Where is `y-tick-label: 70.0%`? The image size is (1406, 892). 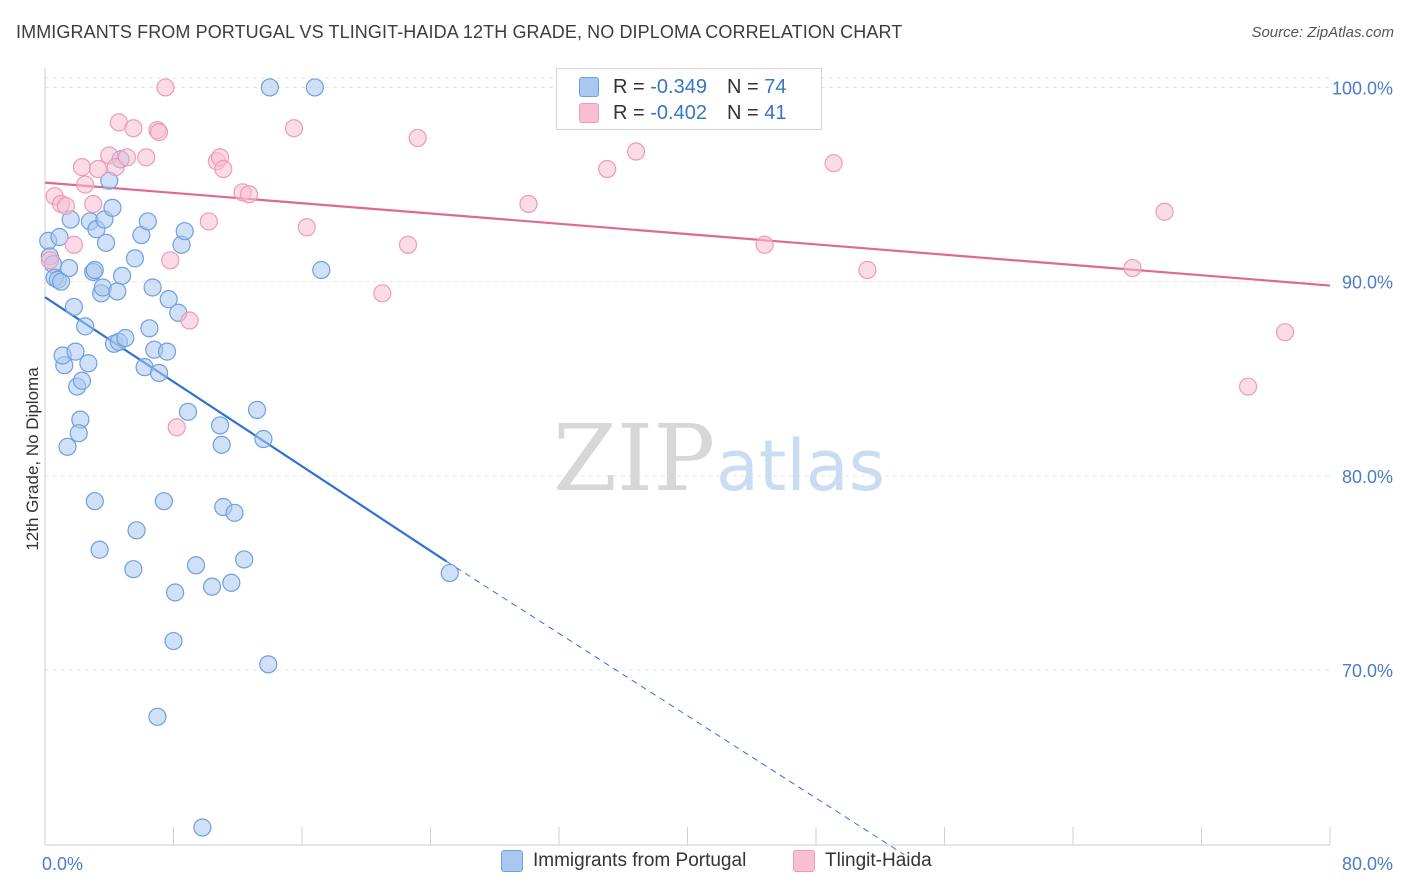
y-tick-label: 70.0% is located at coordinates (1367, 671).